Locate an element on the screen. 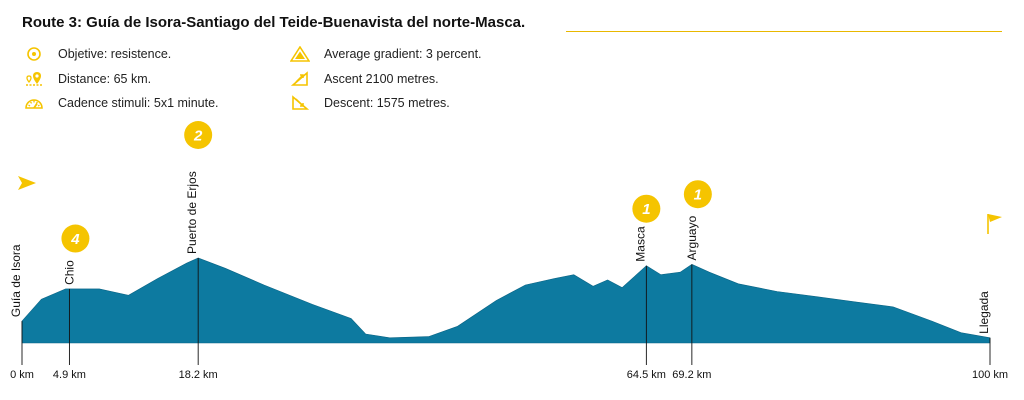 Image resolution: width=1024 pixels, height=400 pixels. stat-gradient: Average gradient: 3 percent. is located at coordinates (386, 54).